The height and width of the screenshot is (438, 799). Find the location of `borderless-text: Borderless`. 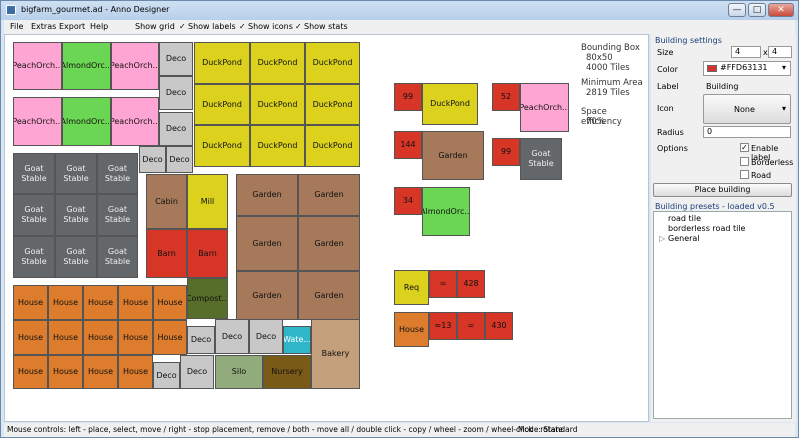

borderless-text: Borderless is located at coordinates (772, 162).